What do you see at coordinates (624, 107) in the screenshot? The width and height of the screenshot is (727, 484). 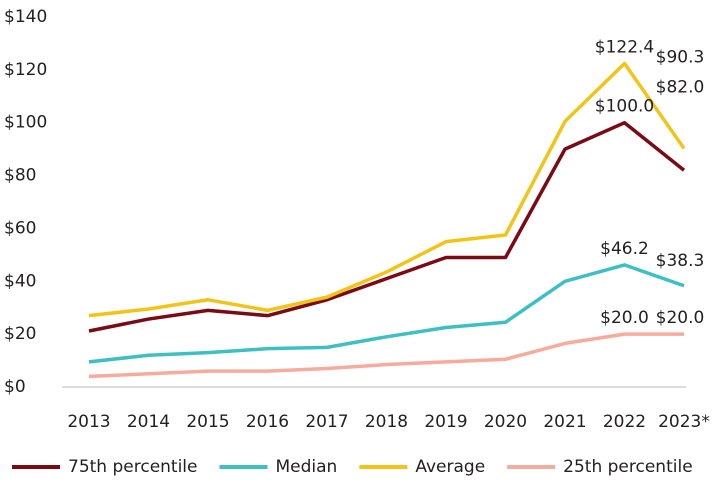 I see `data-label: $100.0` at bounding box center [624, 107].